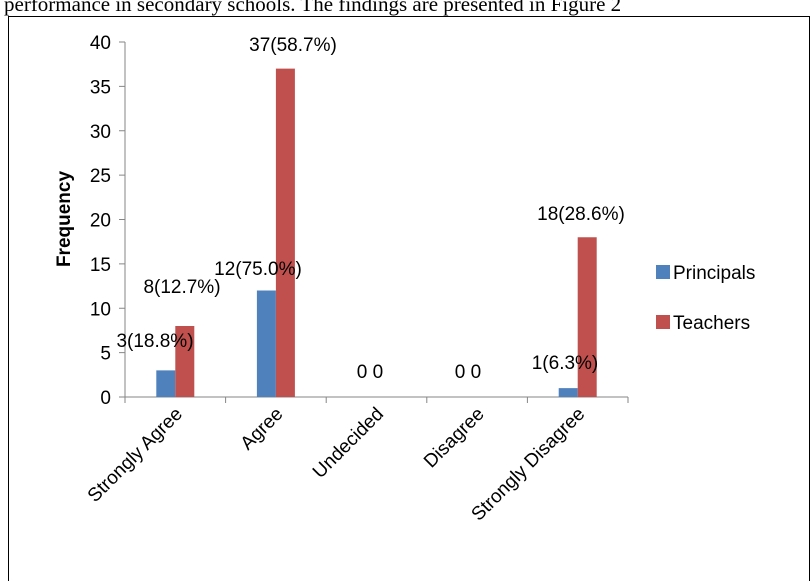 Image resolution: width=811 pixels, height=581 pixels. Describe the element at coordinates (581, 214) in the screenshot. I see `data-label: 18(28.6%)` at that location.